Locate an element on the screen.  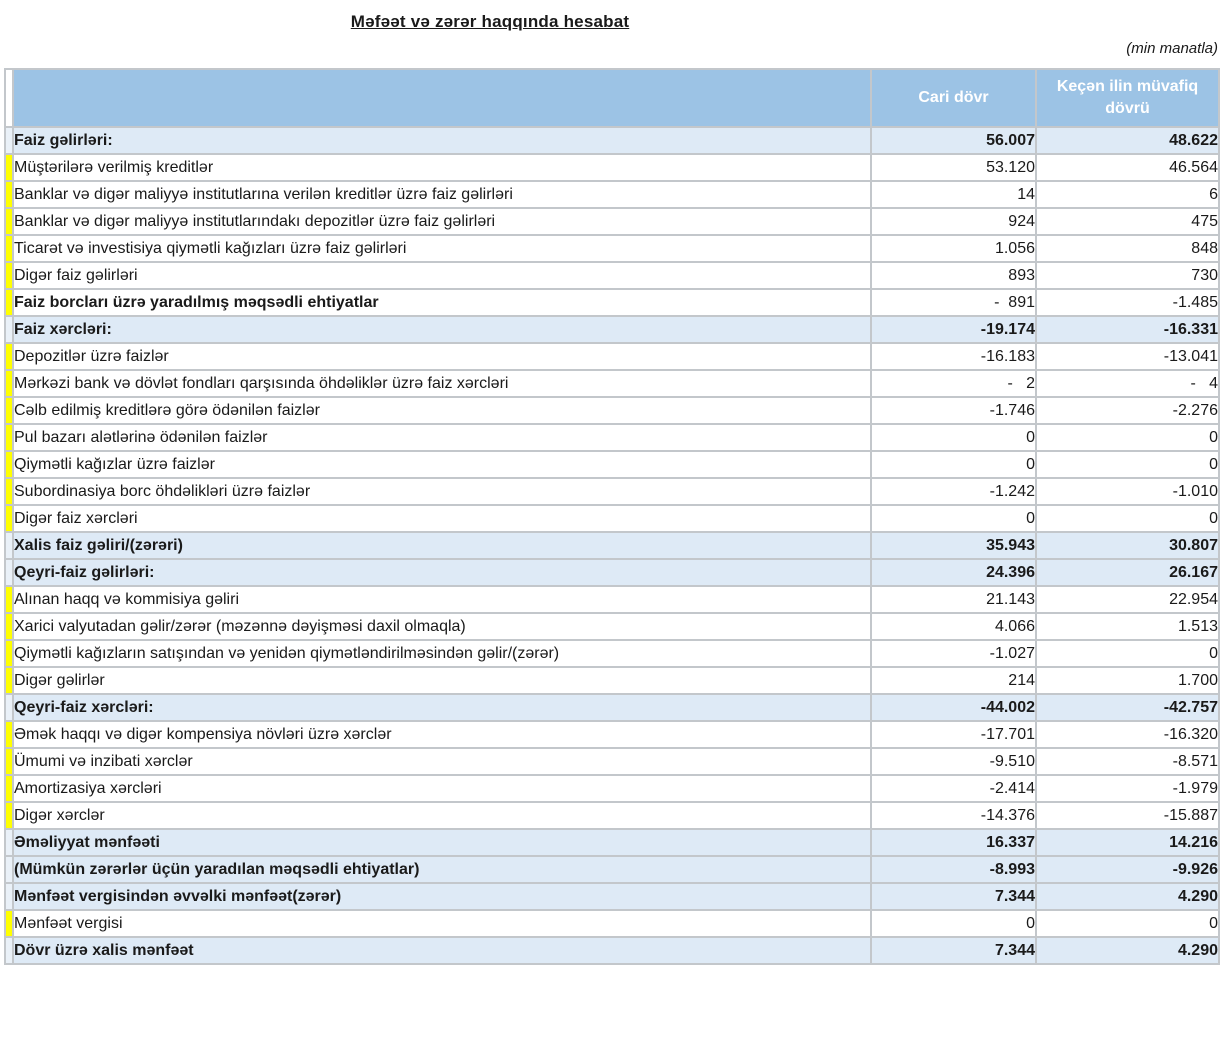
row-label: Pul bazarı alətlərinə ödənilən faizlər is located at coordinates (442, 437).